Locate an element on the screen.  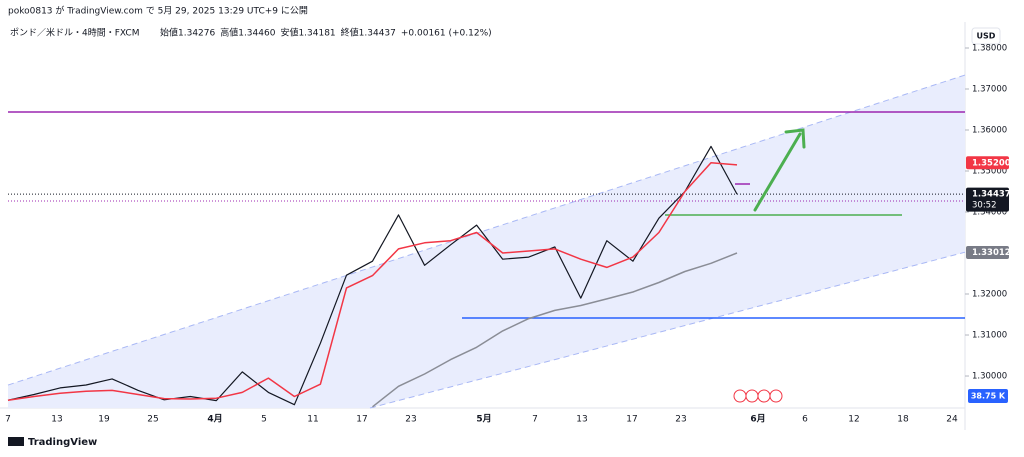
x-tick-label: 4月 is located at coordinates (214, 419).